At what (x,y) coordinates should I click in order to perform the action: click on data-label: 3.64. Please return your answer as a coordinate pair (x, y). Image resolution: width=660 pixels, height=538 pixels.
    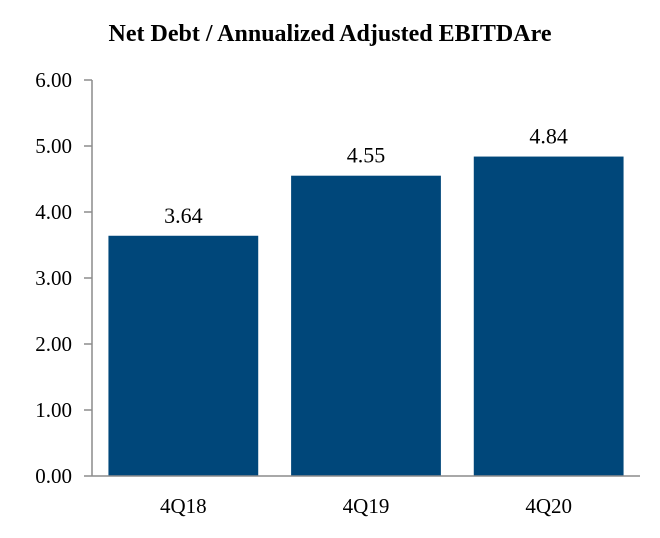
    Looking at the image, I should click on (183, 215).